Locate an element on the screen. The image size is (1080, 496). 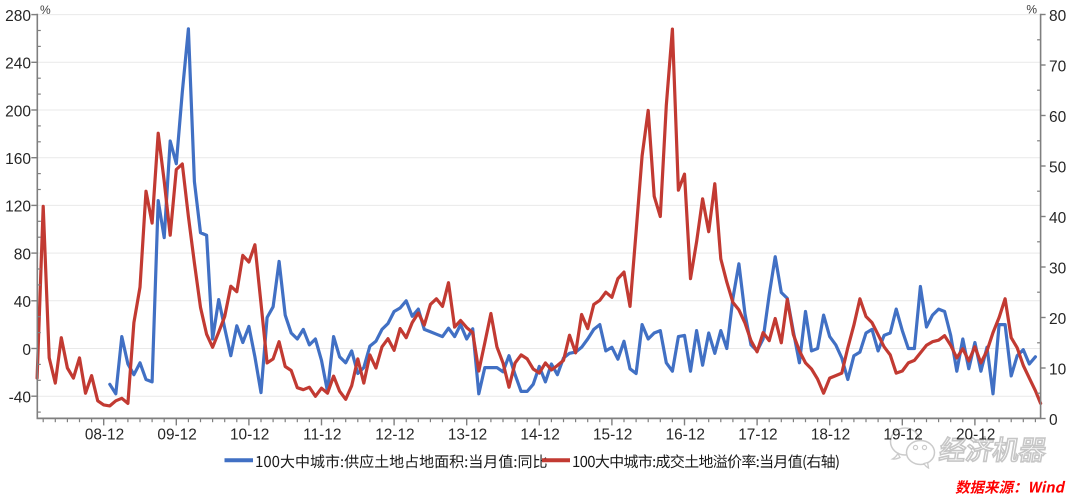
svg-text: 280 is located at coordinates (18, 16).